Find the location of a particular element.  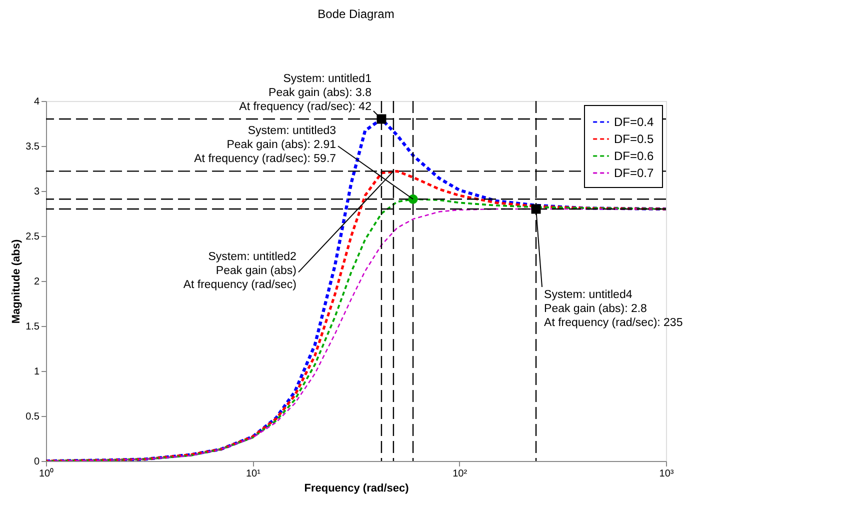

x-tick-label: 10³ is located at coordinates (666, 474).